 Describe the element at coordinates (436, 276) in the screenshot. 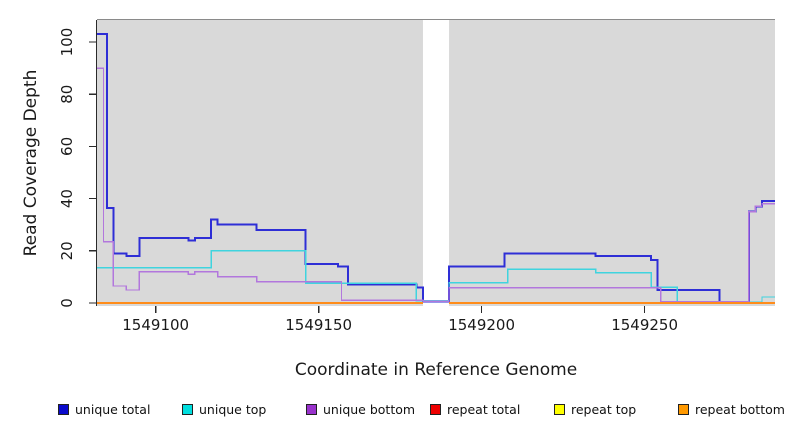

I see `series-line-unique-top` at that location.